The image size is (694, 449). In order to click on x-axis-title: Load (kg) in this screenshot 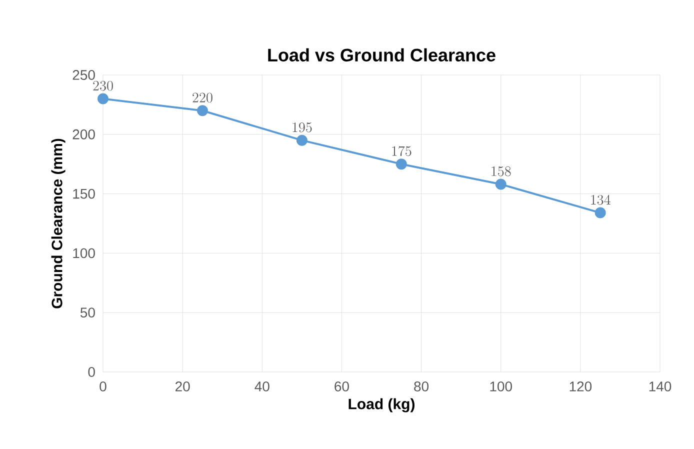, I will do `click(381, 405)`.